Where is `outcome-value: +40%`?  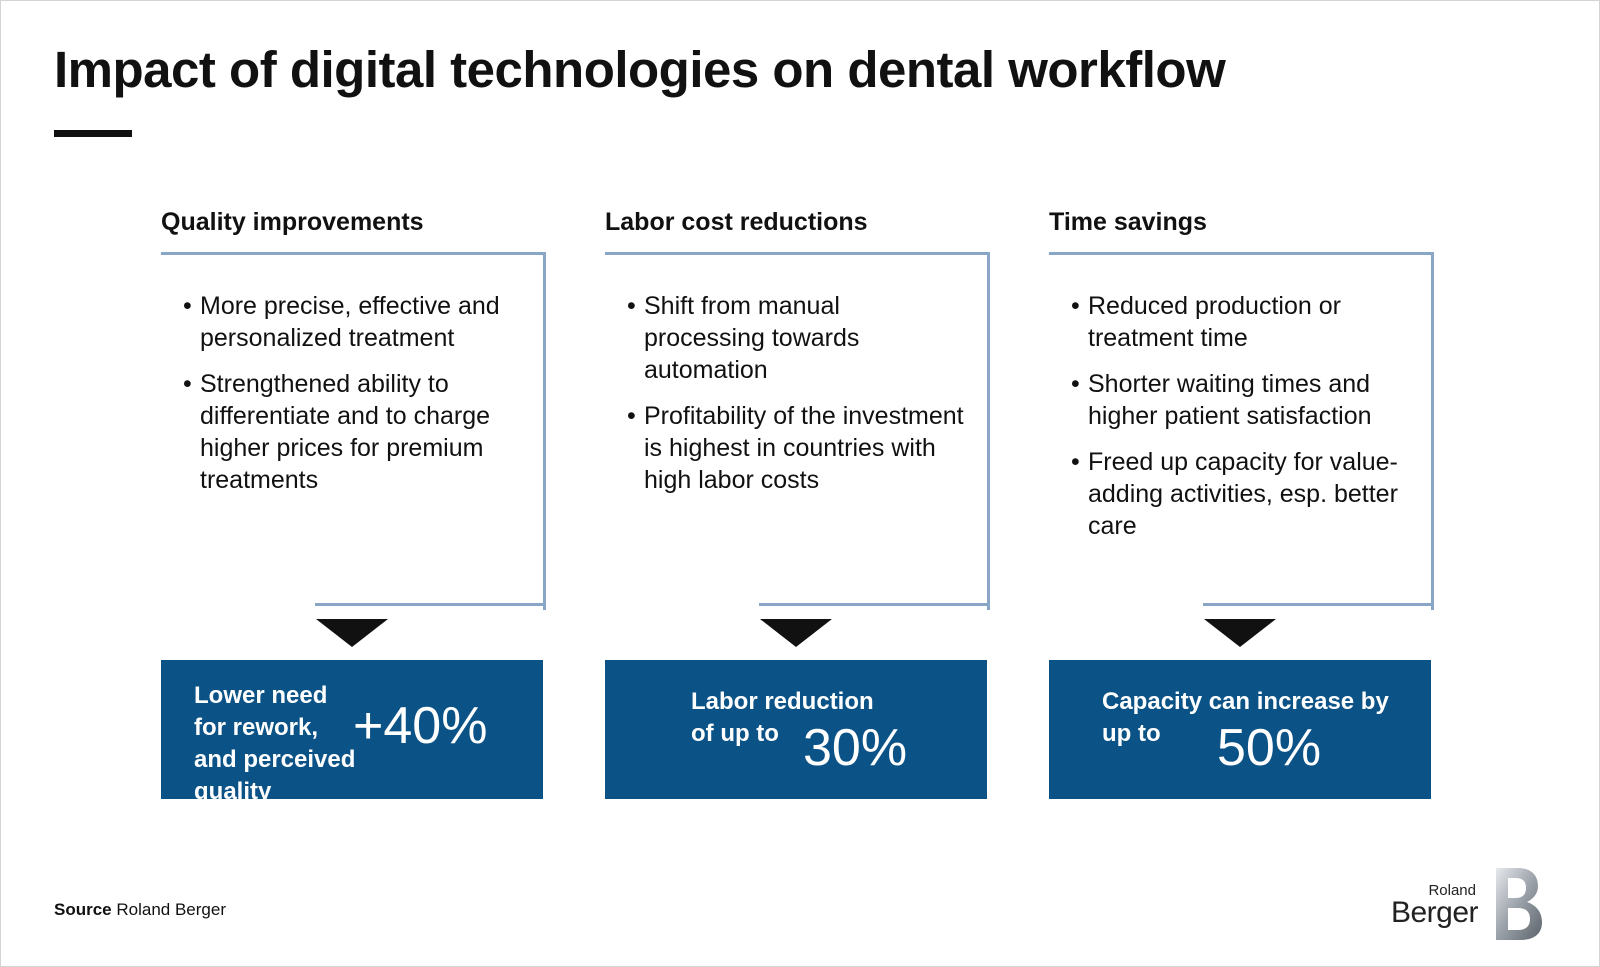
outcome-value: +40% is located at coordinates (420, 726).